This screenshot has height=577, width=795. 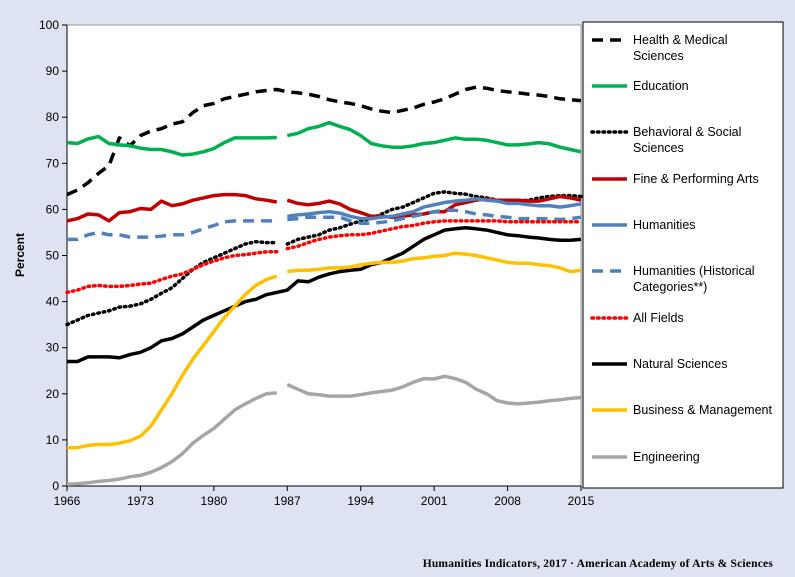 What do you see at coordinates (20, 255) in the screenshot?
I see `y-axis-label: Percent` at bounding box center [20, 255].